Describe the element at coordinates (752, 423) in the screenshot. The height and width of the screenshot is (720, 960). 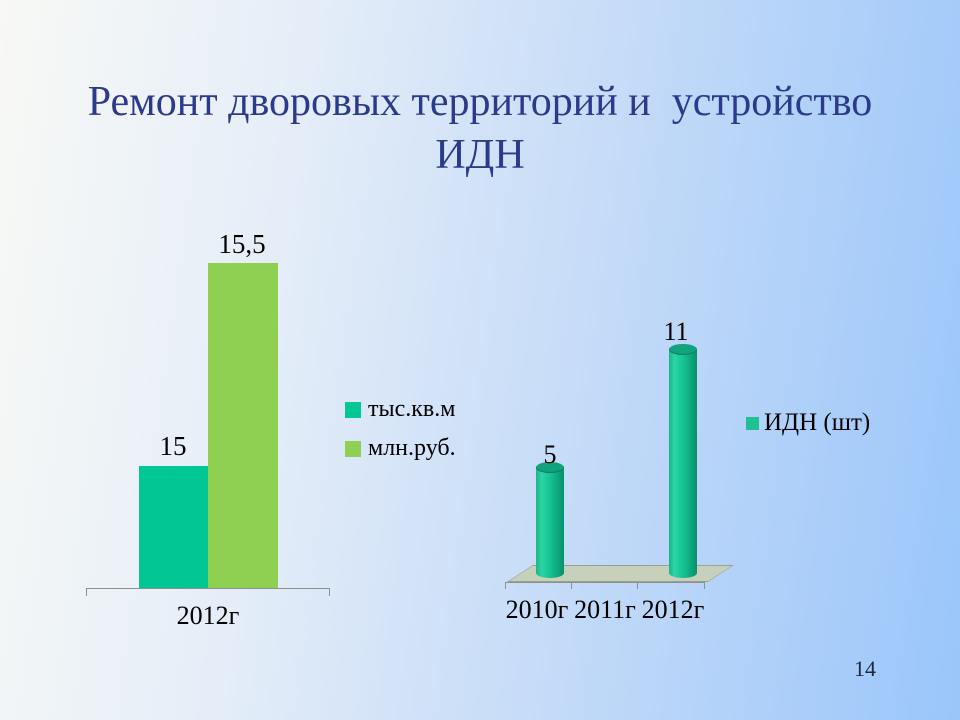
I see `legend-swatch-cylinder-icon` at that location.